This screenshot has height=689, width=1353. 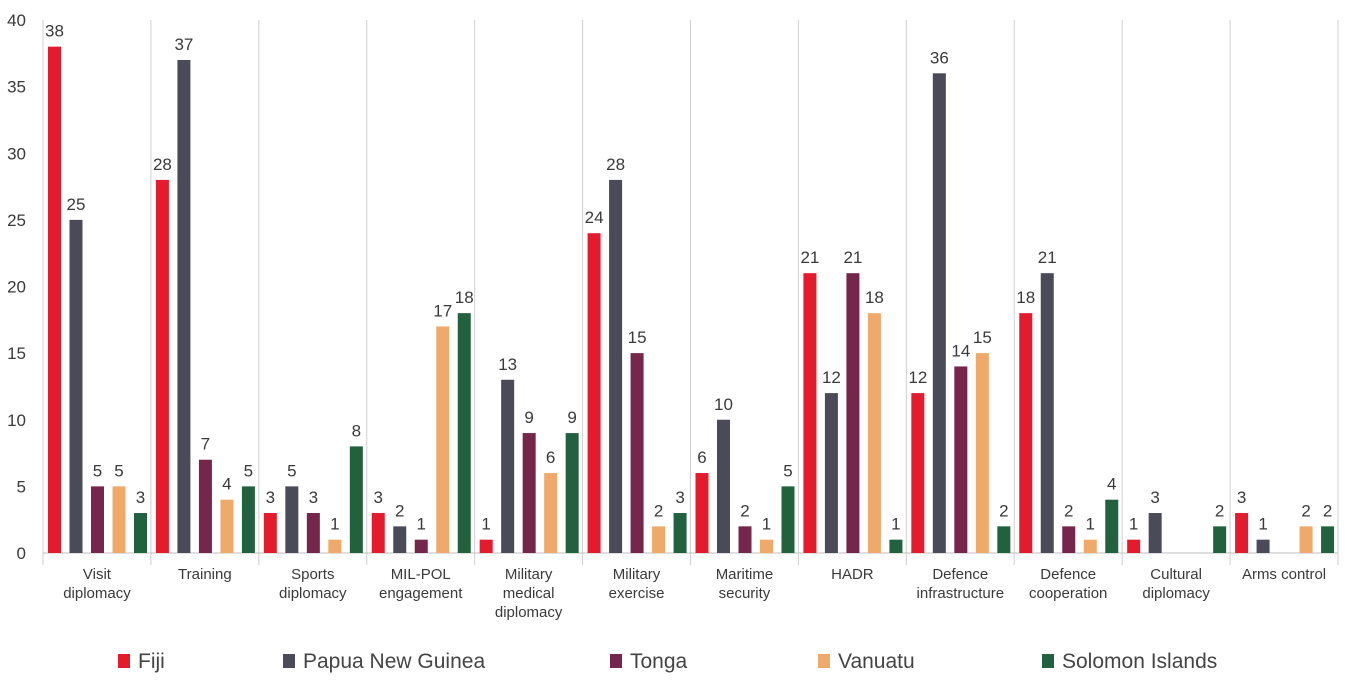 I want to click on data-label: 21, so click(x=809, y=257).